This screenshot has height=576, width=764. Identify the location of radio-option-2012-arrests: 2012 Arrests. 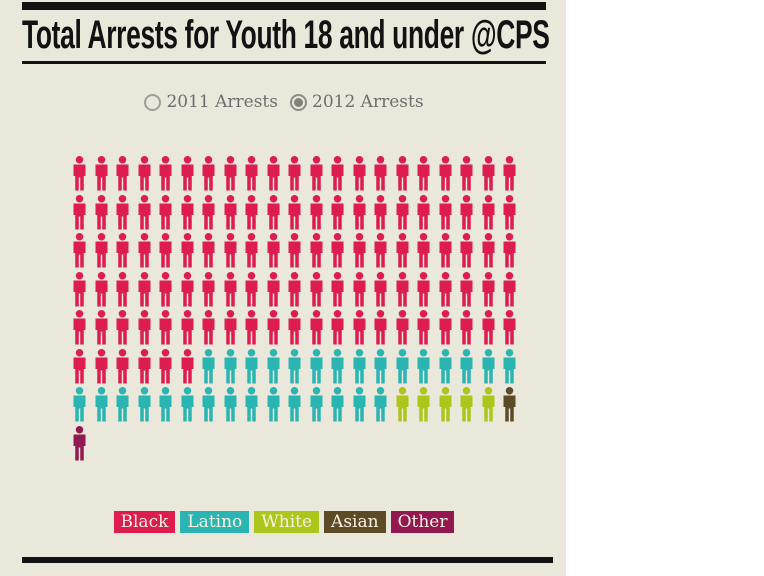
(357, 102).